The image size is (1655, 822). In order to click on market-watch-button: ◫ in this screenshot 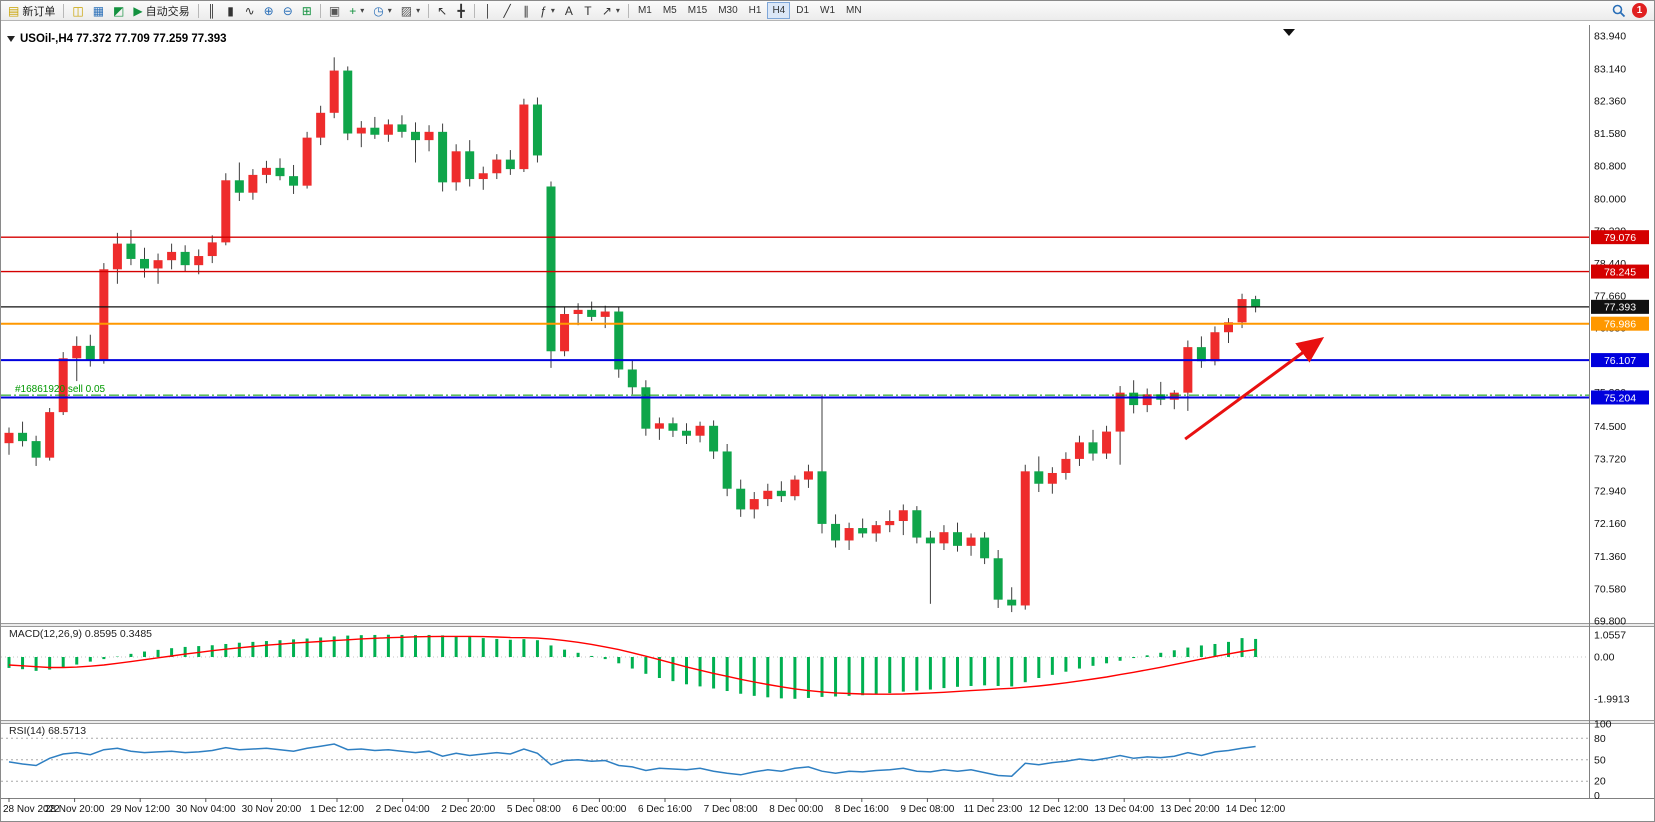, I will do `click(77, 10)`.